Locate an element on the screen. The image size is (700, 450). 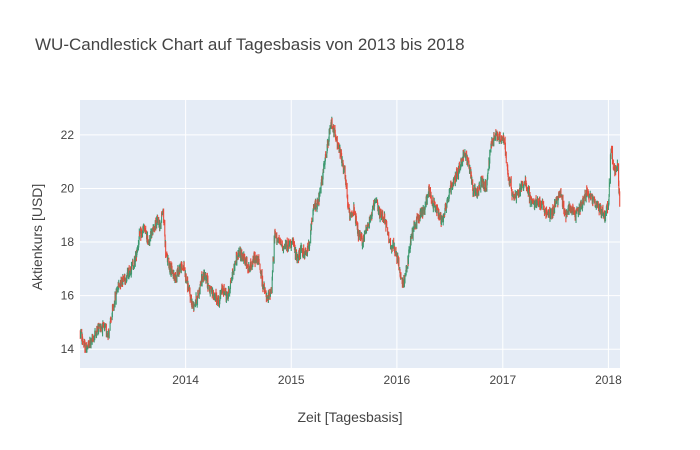
y-axis-title: Aktienkurs [USD] is located at coordinates (37, 237).